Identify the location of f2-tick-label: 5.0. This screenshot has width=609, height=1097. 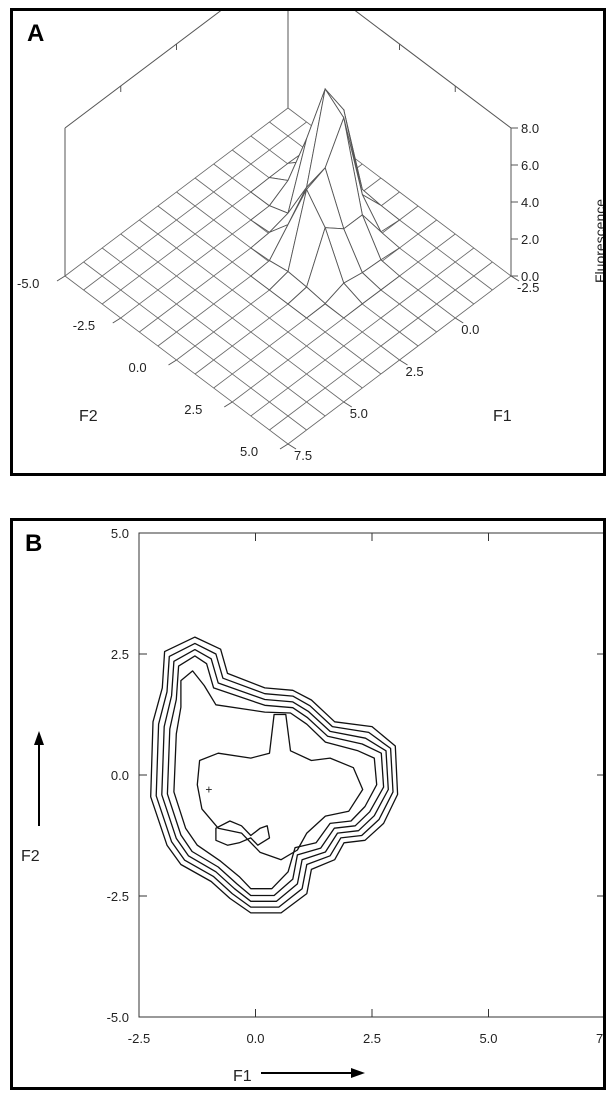
(249, 451).